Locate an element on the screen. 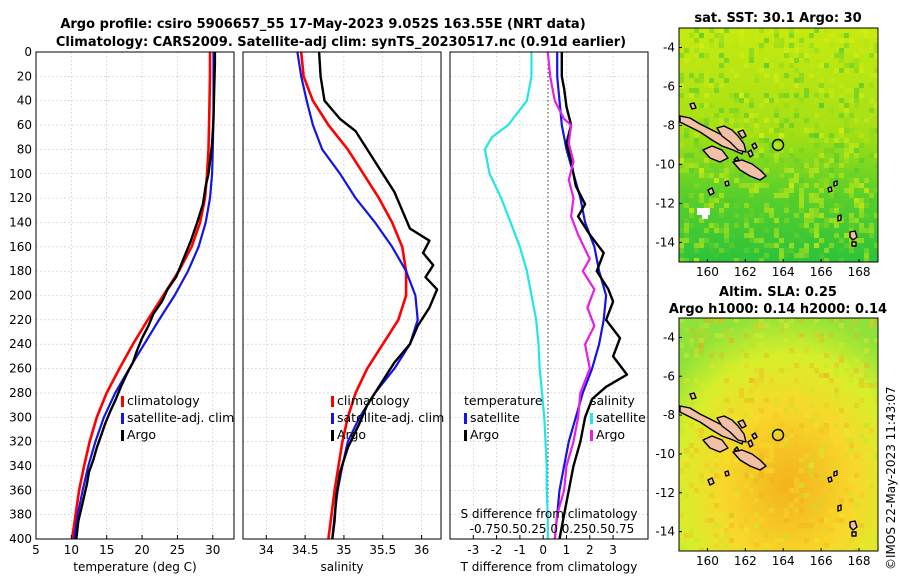 The width and height of the screenshot is (900, 580). salinity-legend: climatology satellite-adj. clim Argo is located at coordinates (387, 417).